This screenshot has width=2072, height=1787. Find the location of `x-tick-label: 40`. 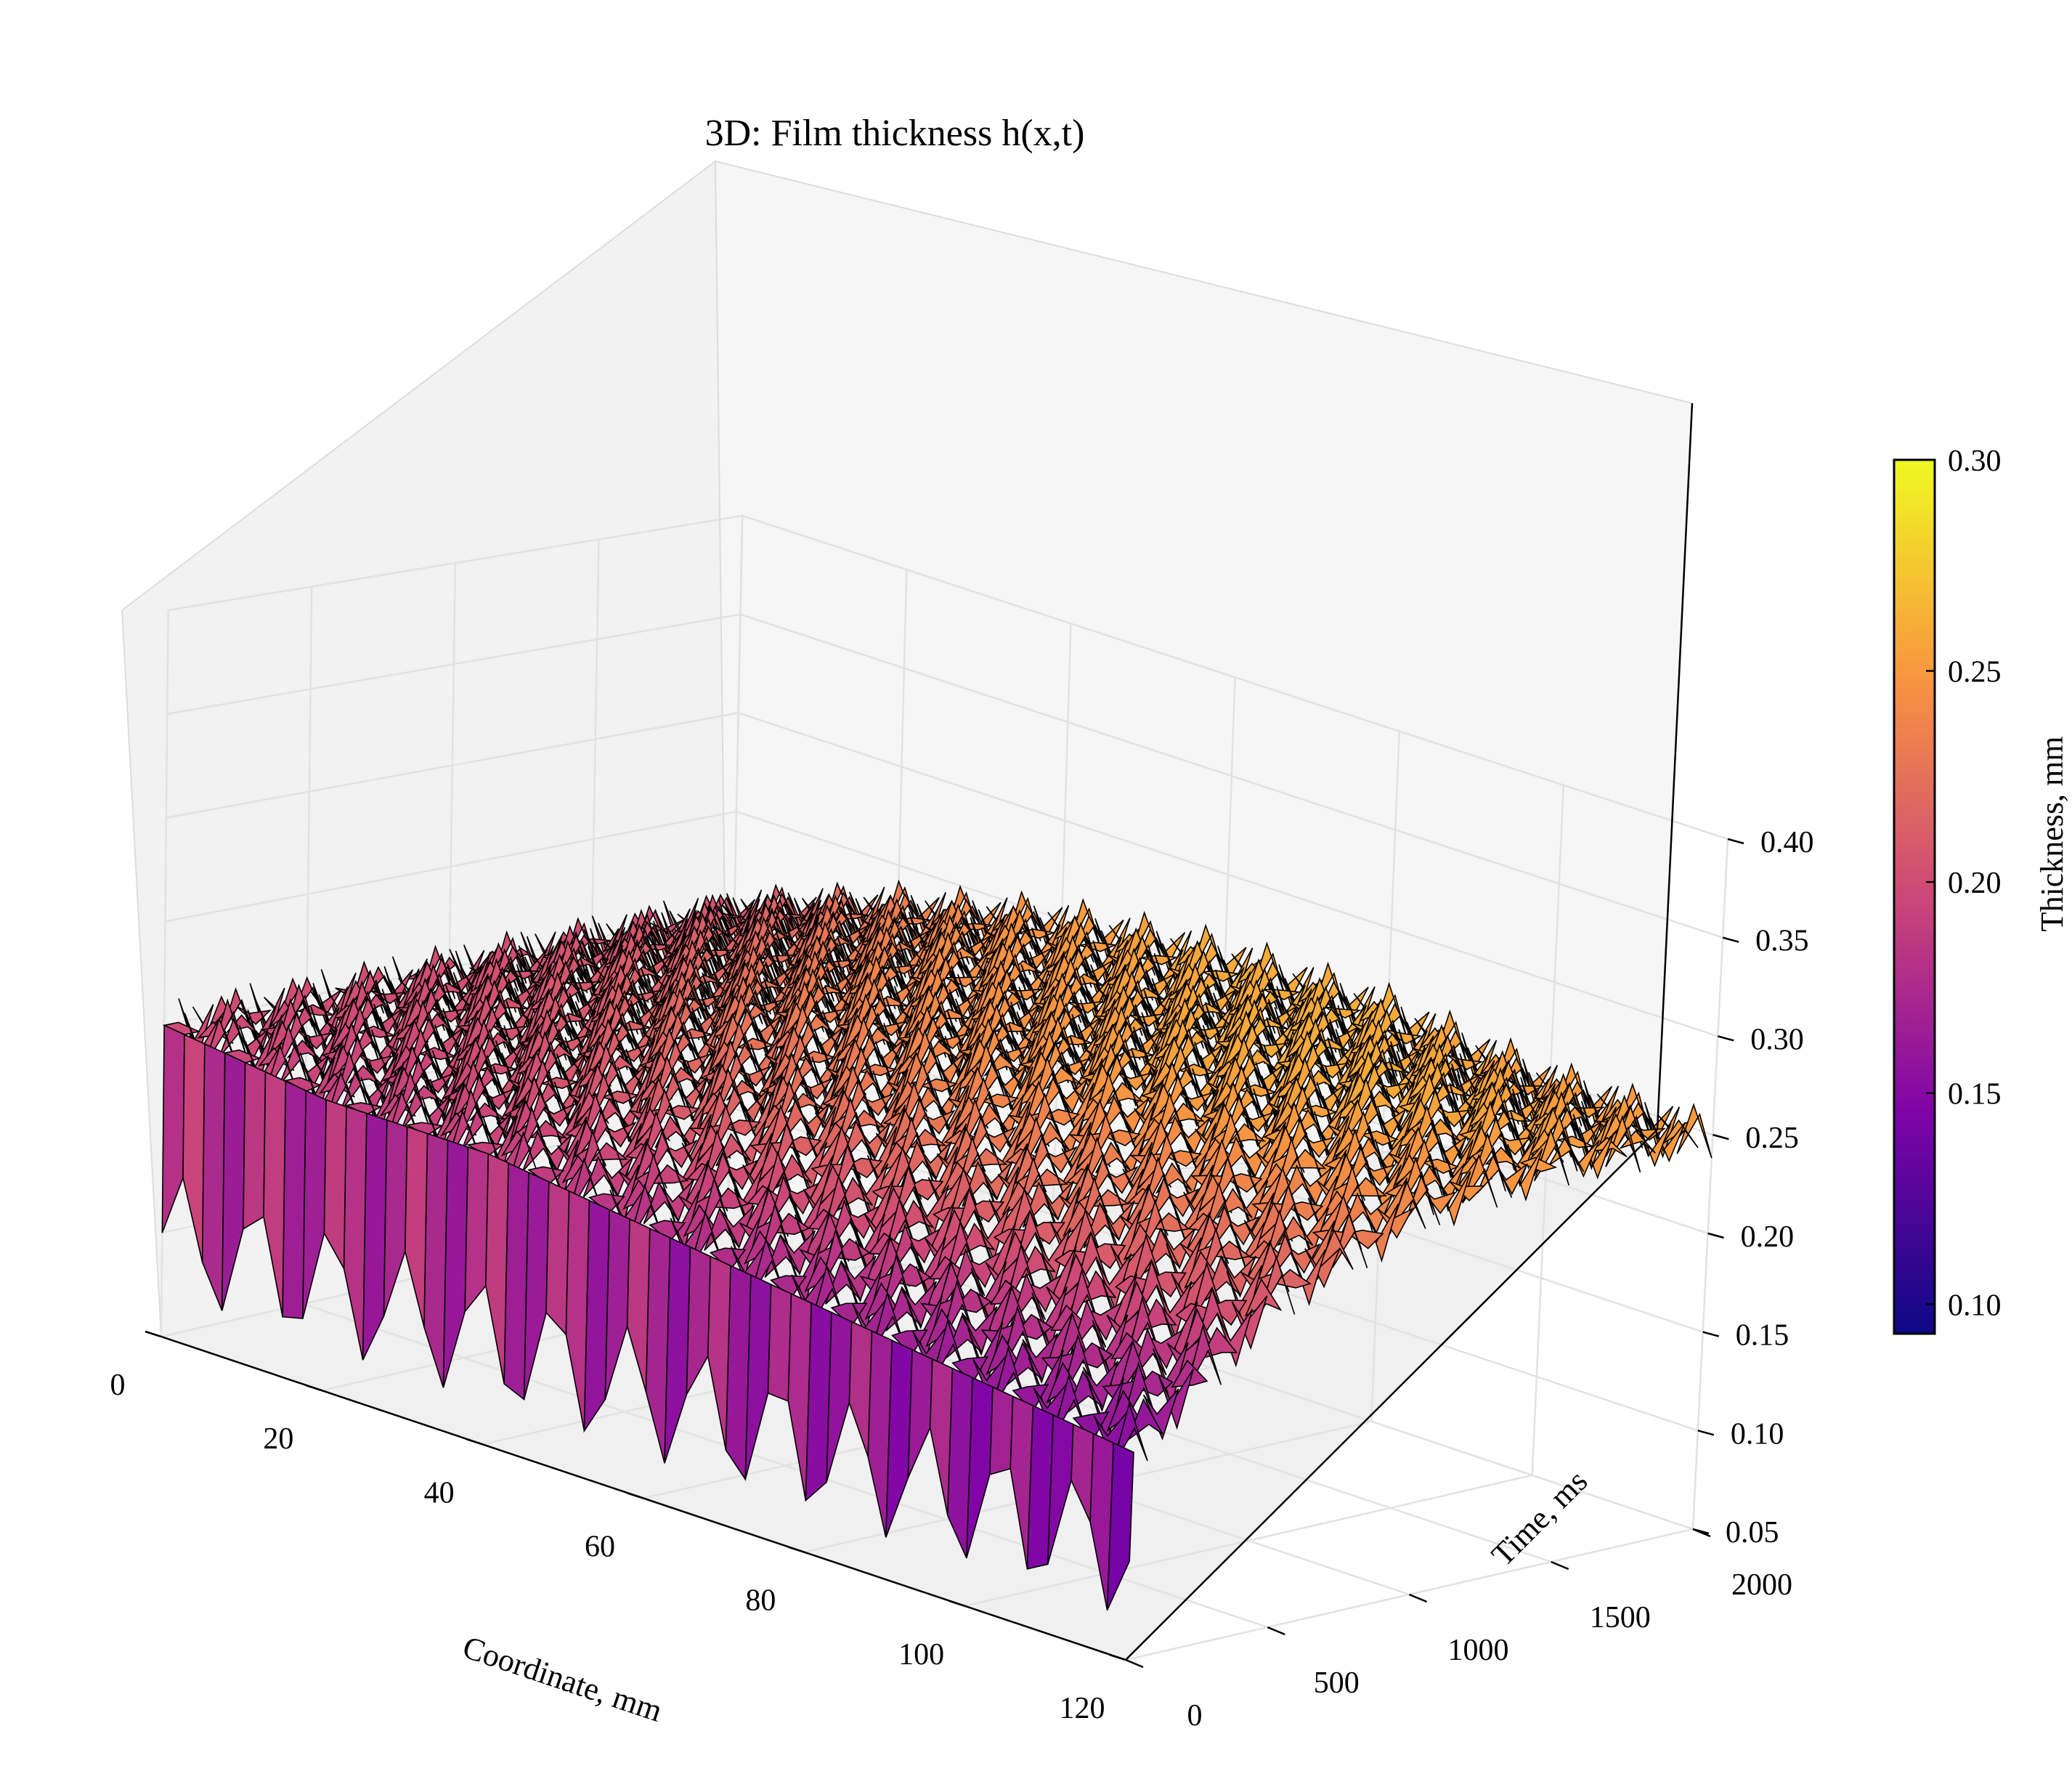

x-tick-label: 40 is located at coordinates (440, 1493).